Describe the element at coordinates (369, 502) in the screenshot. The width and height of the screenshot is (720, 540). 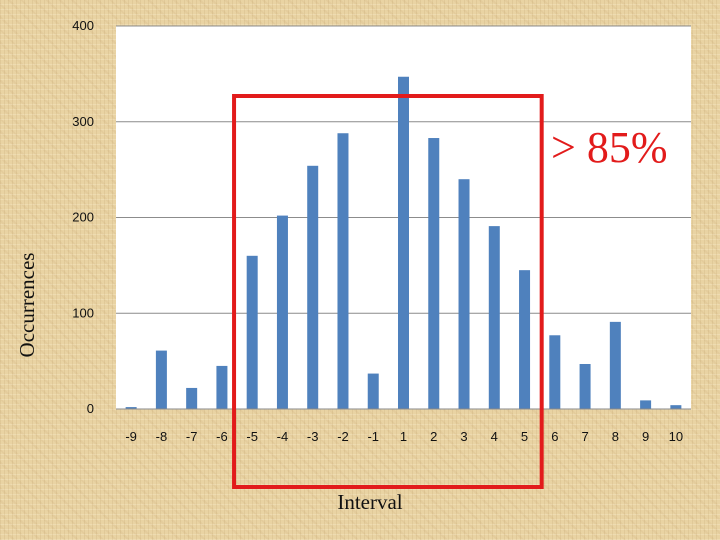
I see `x-axis-title: Interval` at that location.